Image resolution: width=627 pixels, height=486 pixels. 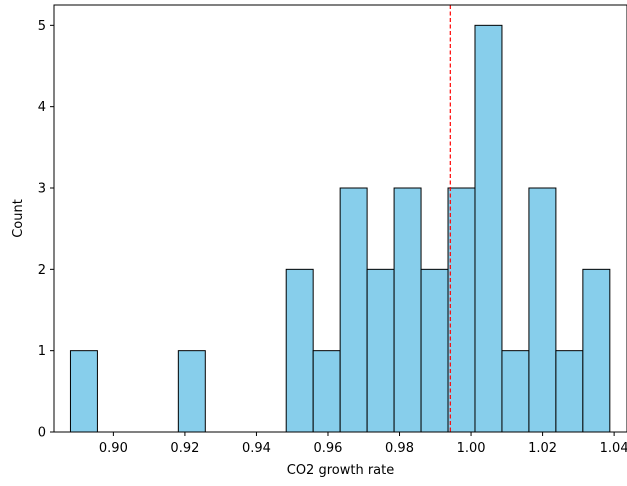 What do you see at coordinates (613, 448) in the screenshot?
I see `x-tick-label: 1.04` at bounding box center [613, 448].